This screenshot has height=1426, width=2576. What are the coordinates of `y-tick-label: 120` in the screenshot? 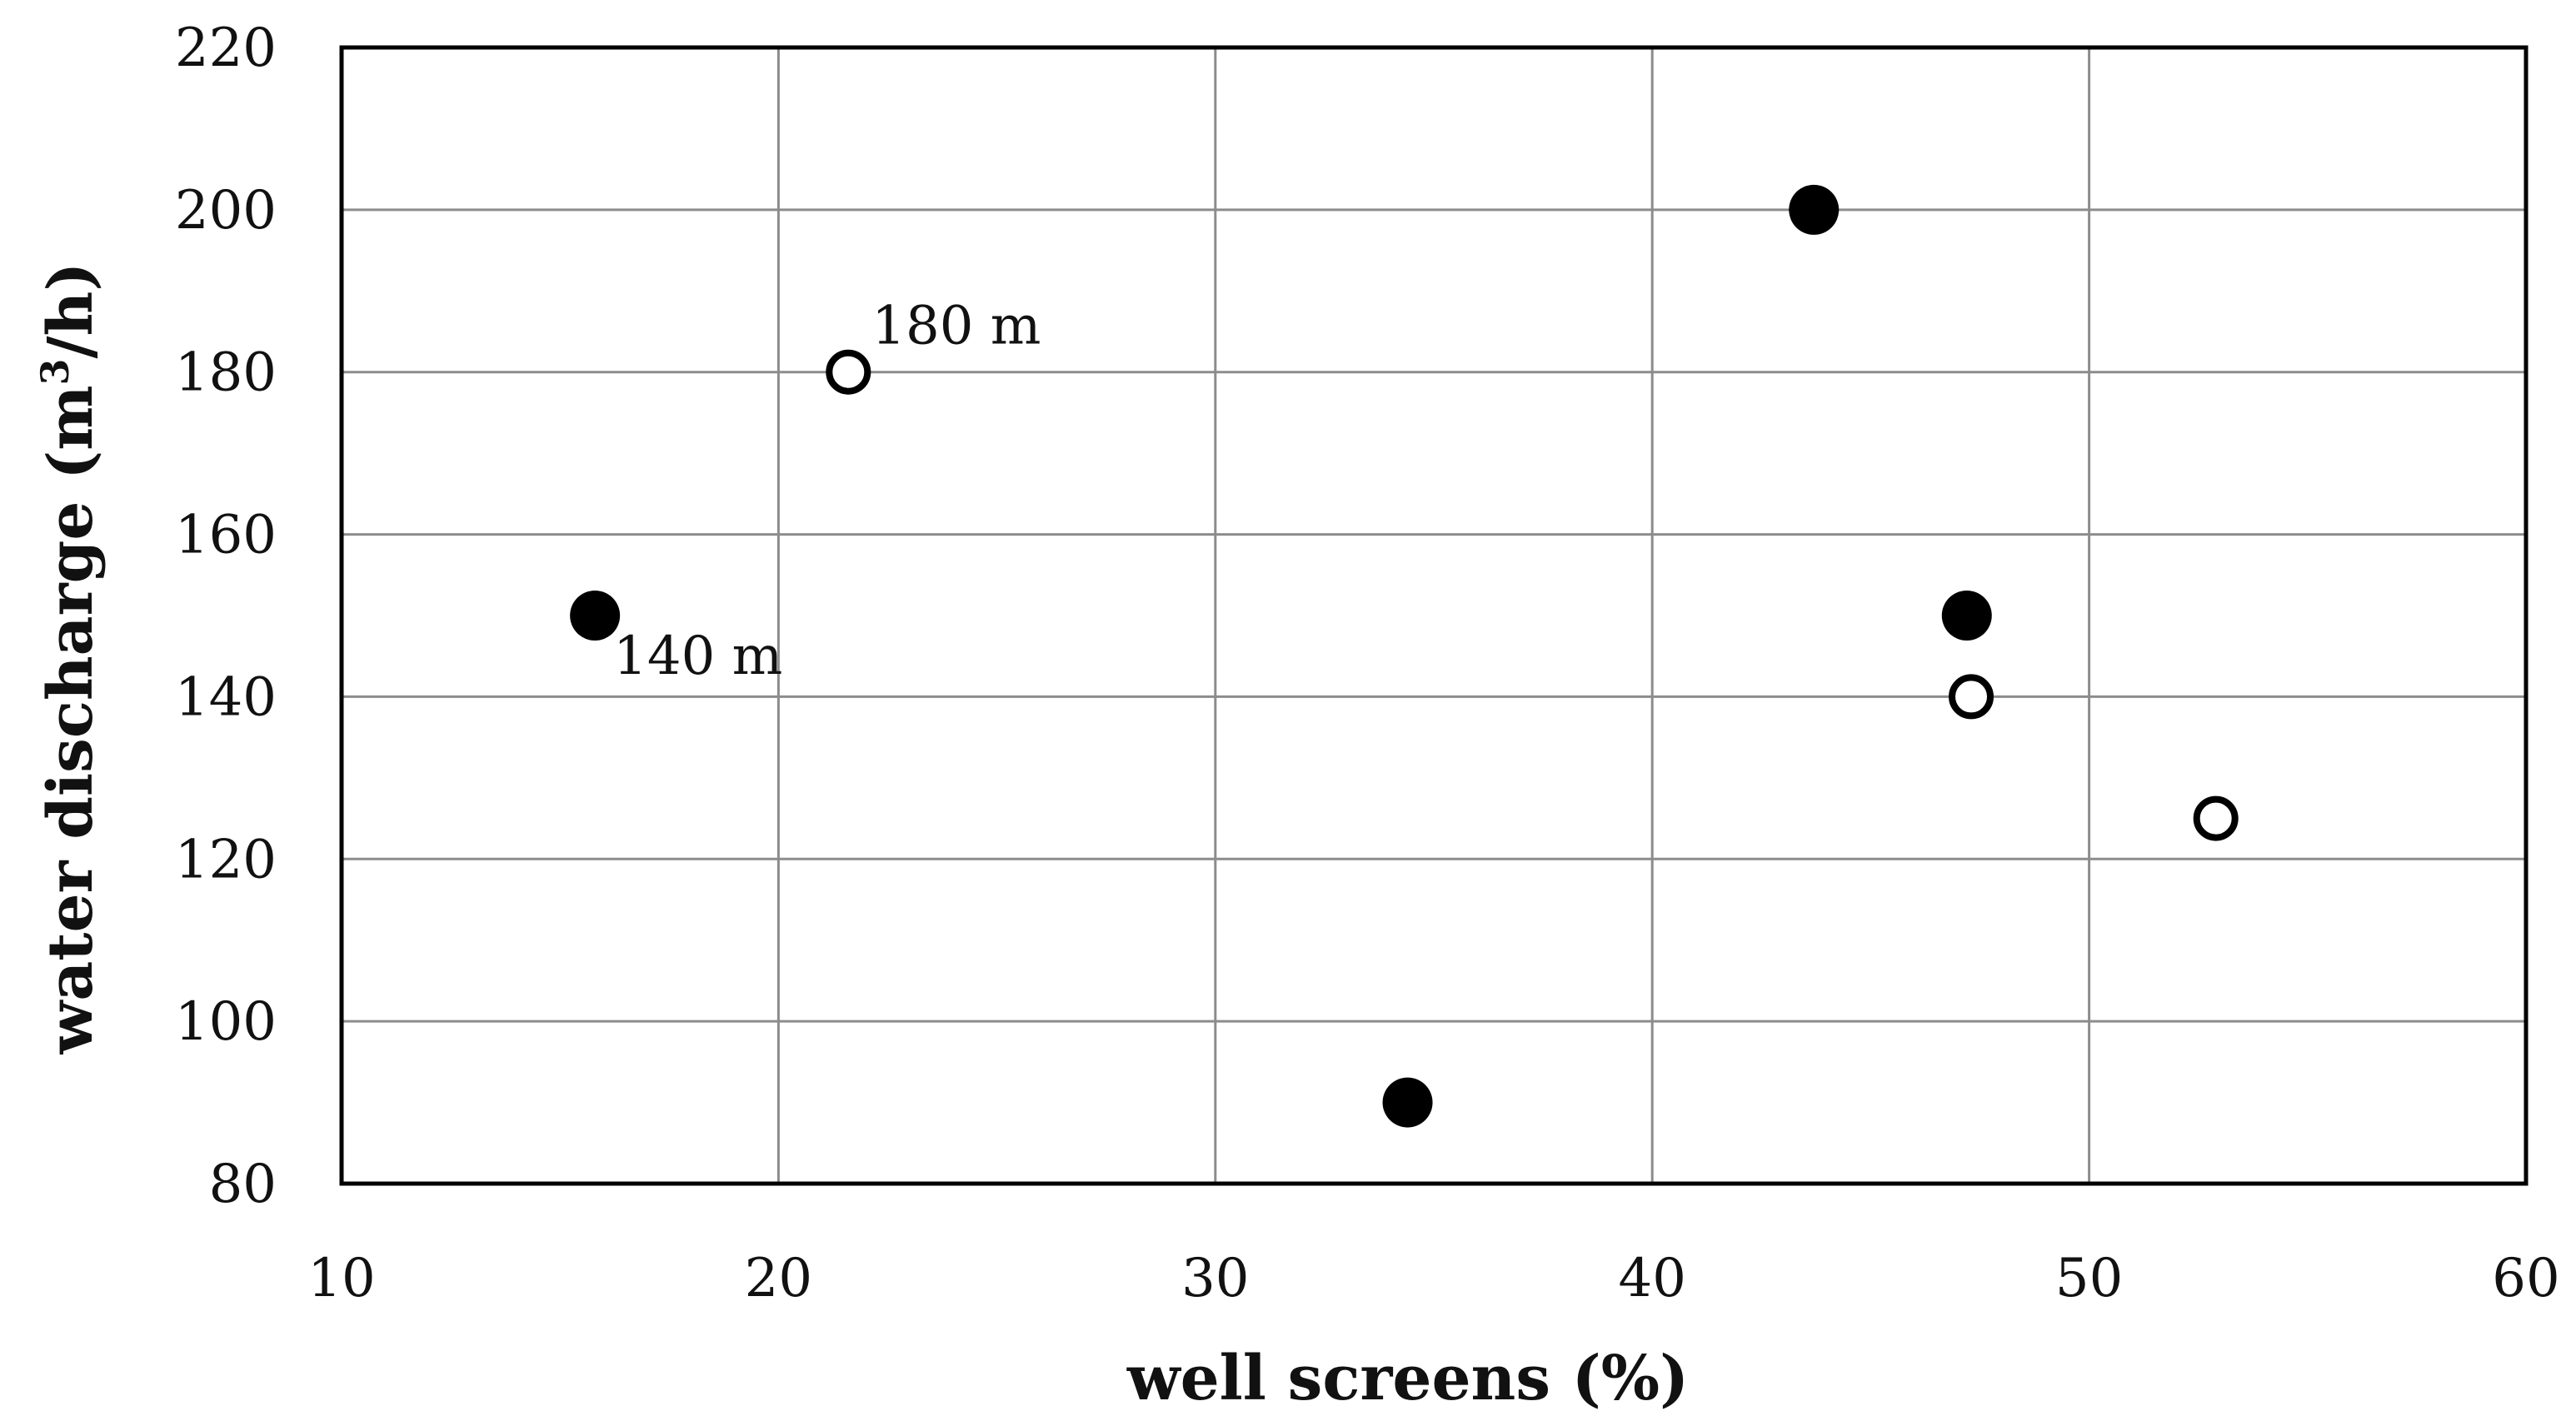 It's located at (226, 859).